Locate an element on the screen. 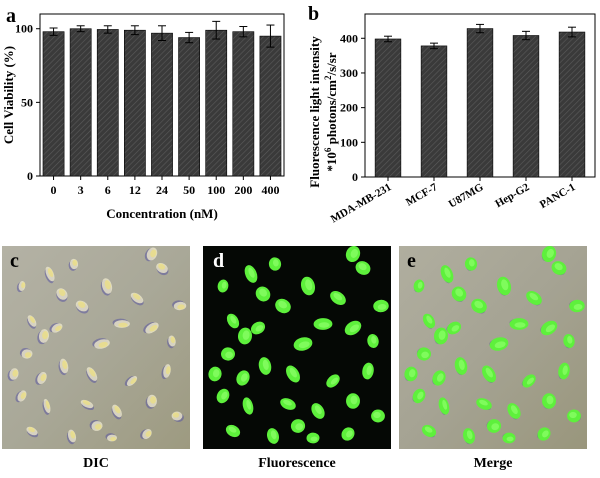 Image resolution: width=600 pixels, height=478 pixels. x-tick-label: 400 is located at coordinates (270, 190).